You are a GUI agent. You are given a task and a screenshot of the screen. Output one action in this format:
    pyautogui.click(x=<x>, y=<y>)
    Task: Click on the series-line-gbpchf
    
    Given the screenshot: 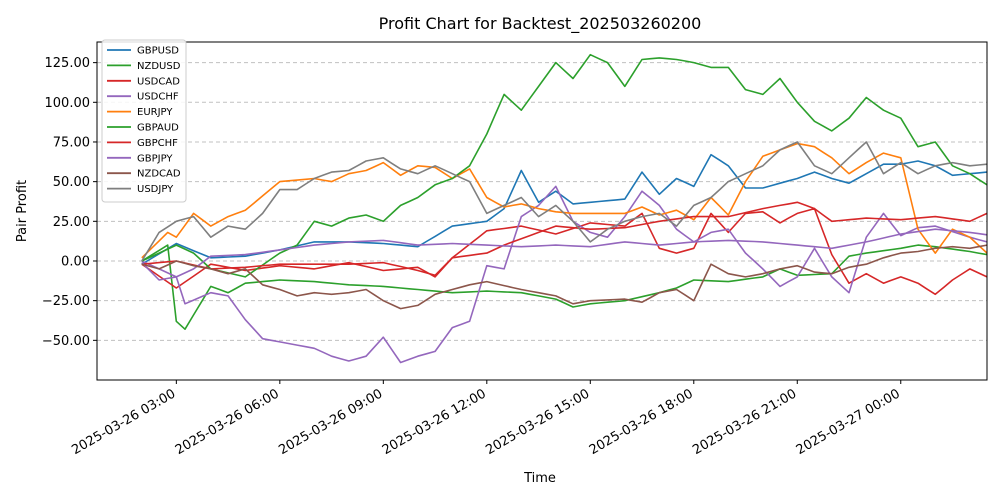 What is the action you would take?
    pyautogui.click(x=564, y=239)
    